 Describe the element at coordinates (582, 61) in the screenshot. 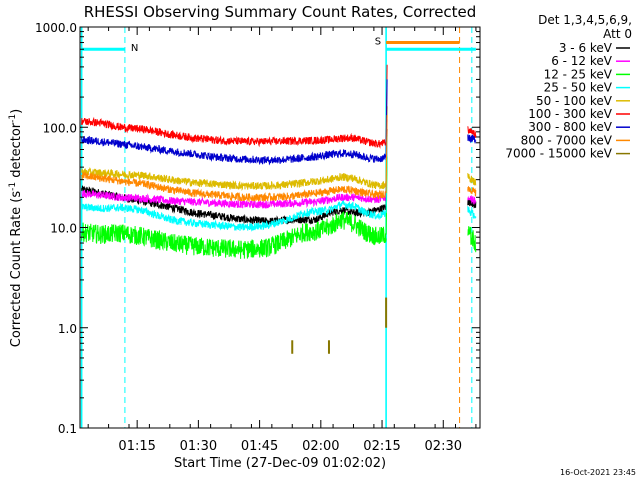

I see `legend-entry-label: 6 - 12 keV` at that location.